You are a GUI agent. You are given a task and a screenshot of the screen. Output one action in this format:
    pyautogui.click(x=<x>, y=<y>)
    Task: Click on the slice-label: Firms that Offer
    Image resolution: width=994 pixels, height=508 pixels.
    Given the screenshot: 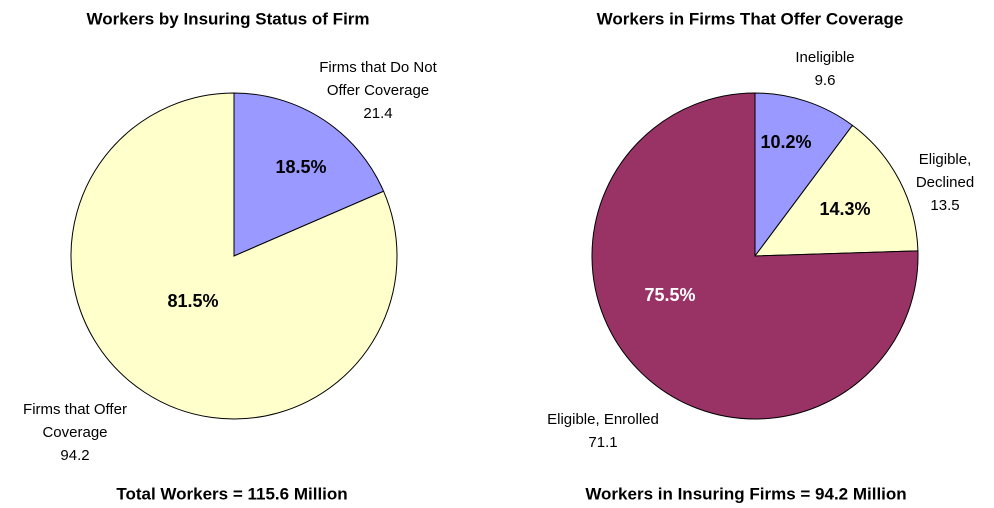 What is the action you would take?
    pyautogui.click(x=75, y=409)
    